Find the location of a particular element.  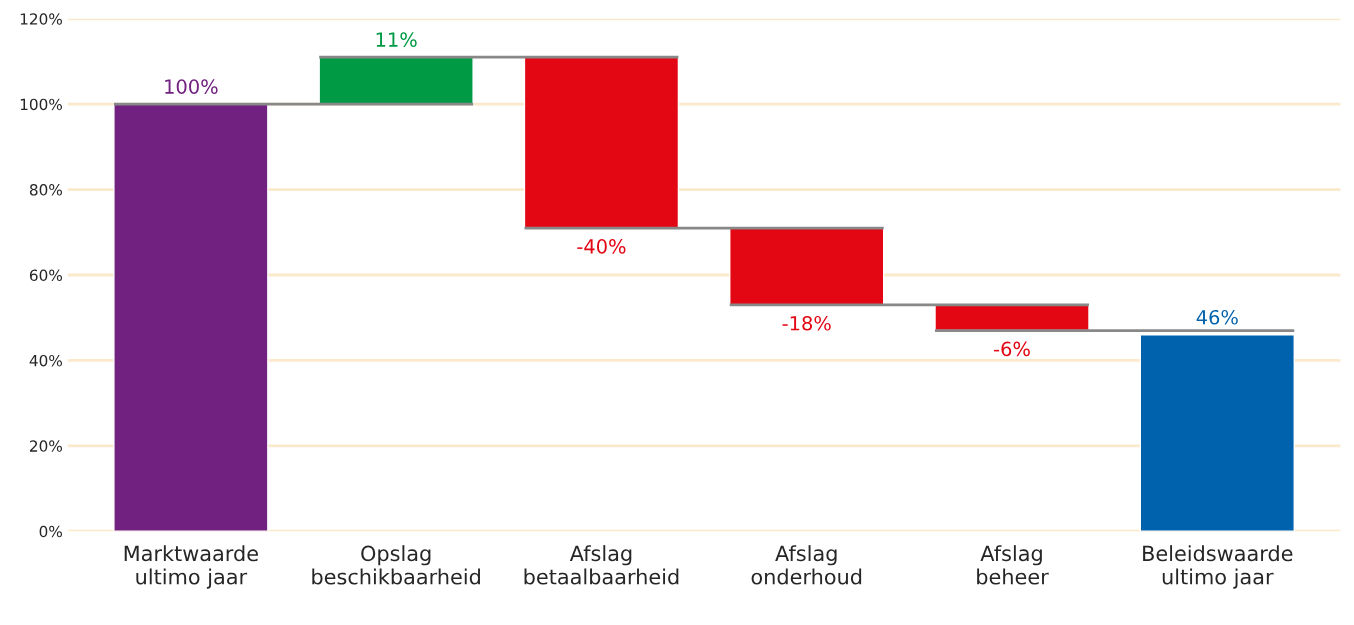

x-tick-label: Afslag beheer is located at coordinates (1013, 565).